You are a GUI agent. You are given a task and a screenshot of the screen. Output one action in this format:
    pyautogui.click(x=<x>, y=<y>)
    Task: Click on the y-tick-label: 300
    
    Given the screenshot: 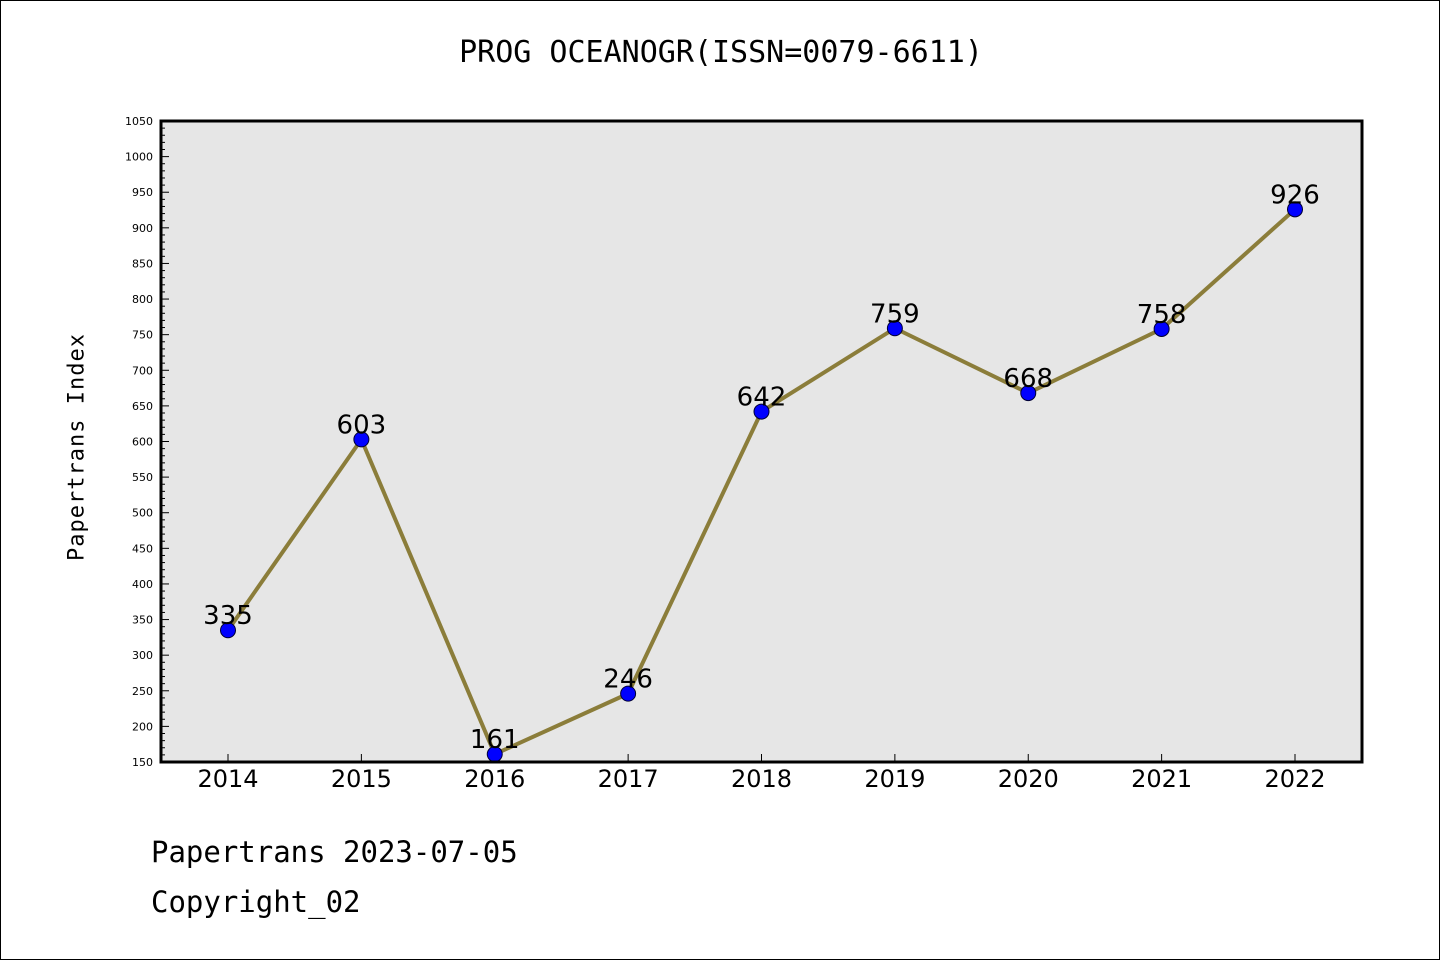 What is the action you would take?
    pyautogui.click(x=142, y=655)
    